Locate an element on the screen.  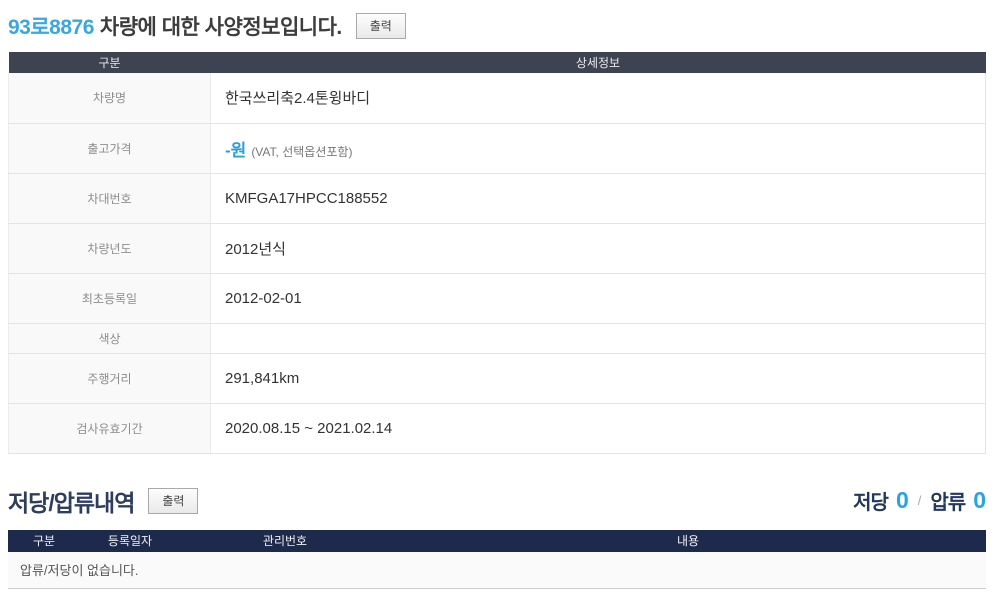
spec-row: 차량명 한국쓰리축2.4톤윙바디 is located at coordinates (497, 98).